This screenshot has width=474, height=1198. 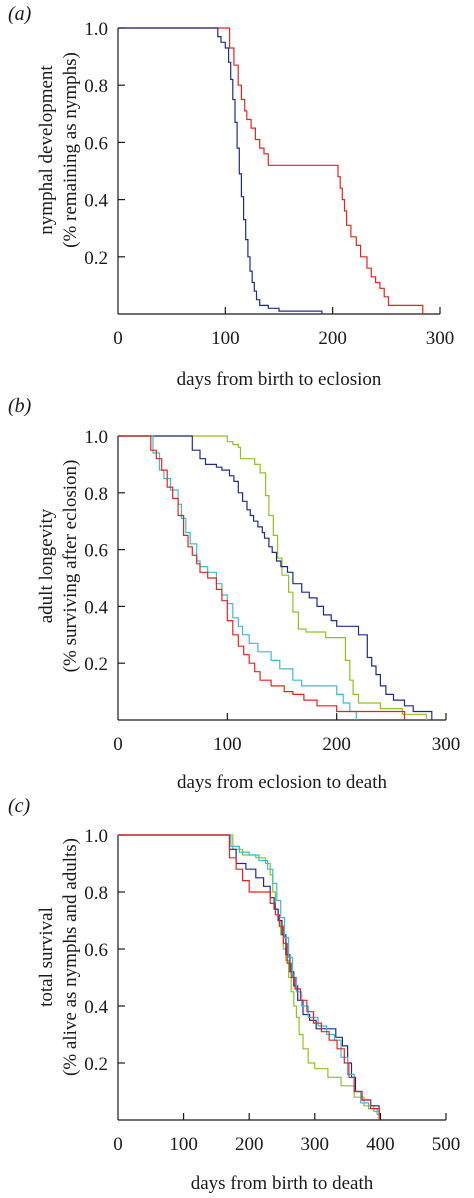 What do you see at coordinates (237, 577) in the screenshot?
I see `series-line-cyan` at bounding box center [237, 577].